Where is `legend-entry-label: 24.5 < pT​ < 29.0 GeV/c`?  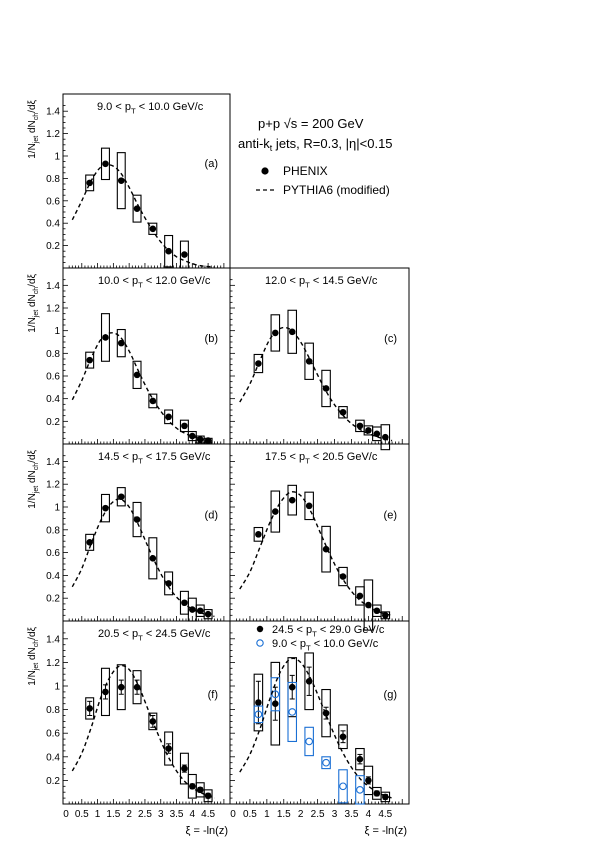 legend-entry-label: 24.5 < pT​ < 29.0 GeV/c is located at coordinates (328, 631).